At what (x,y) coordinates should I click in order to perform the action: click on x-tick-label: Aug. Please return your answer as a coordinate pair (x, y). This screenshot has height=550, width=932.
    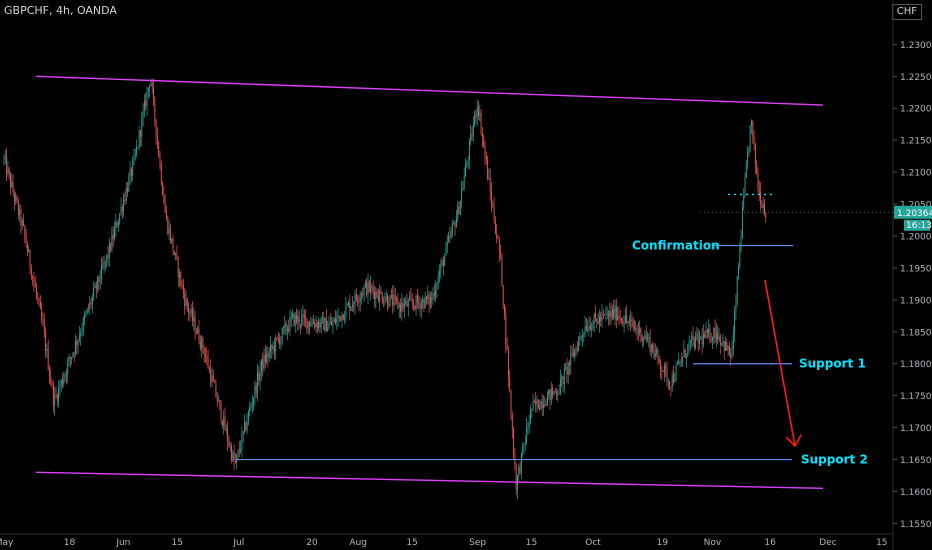
    Looking at the image, I should click on (358, 543).